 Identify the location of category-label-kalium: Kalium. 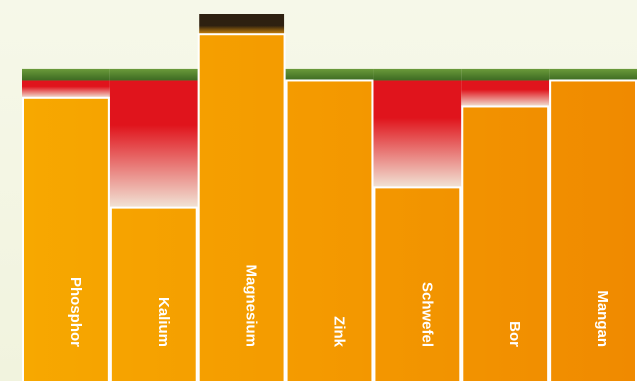
(163, 322).